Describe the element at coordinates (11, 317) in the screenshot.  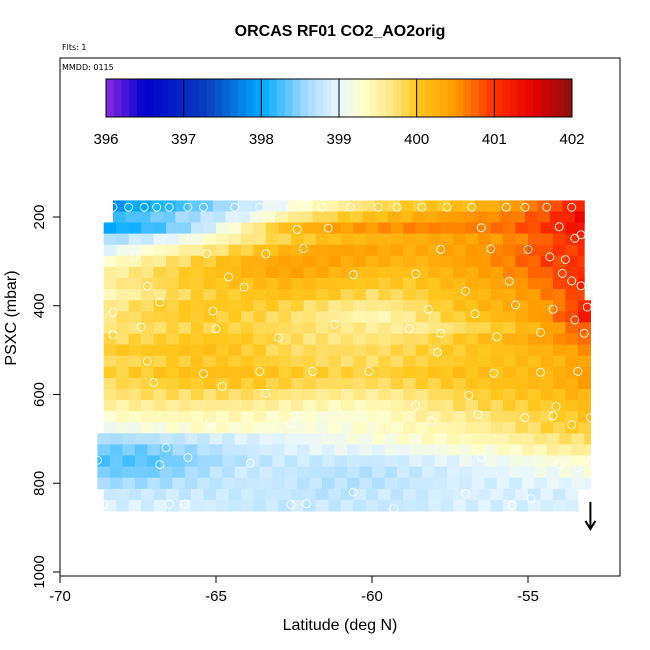
I see `y-axis-title: PSXC (mbar)` at that location.